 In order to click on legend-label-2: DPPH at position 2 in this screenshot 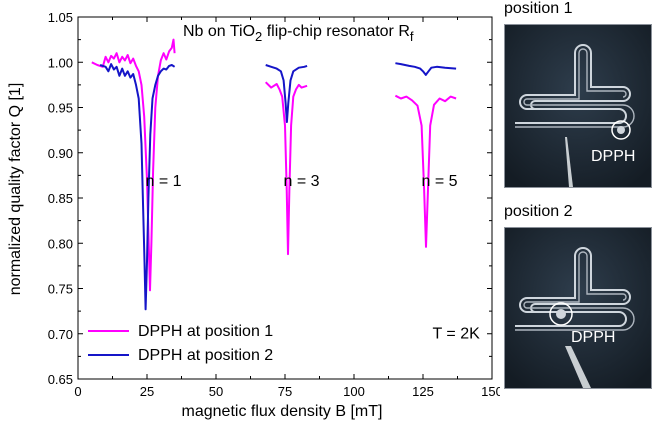, I will do `click(205, 355)`.